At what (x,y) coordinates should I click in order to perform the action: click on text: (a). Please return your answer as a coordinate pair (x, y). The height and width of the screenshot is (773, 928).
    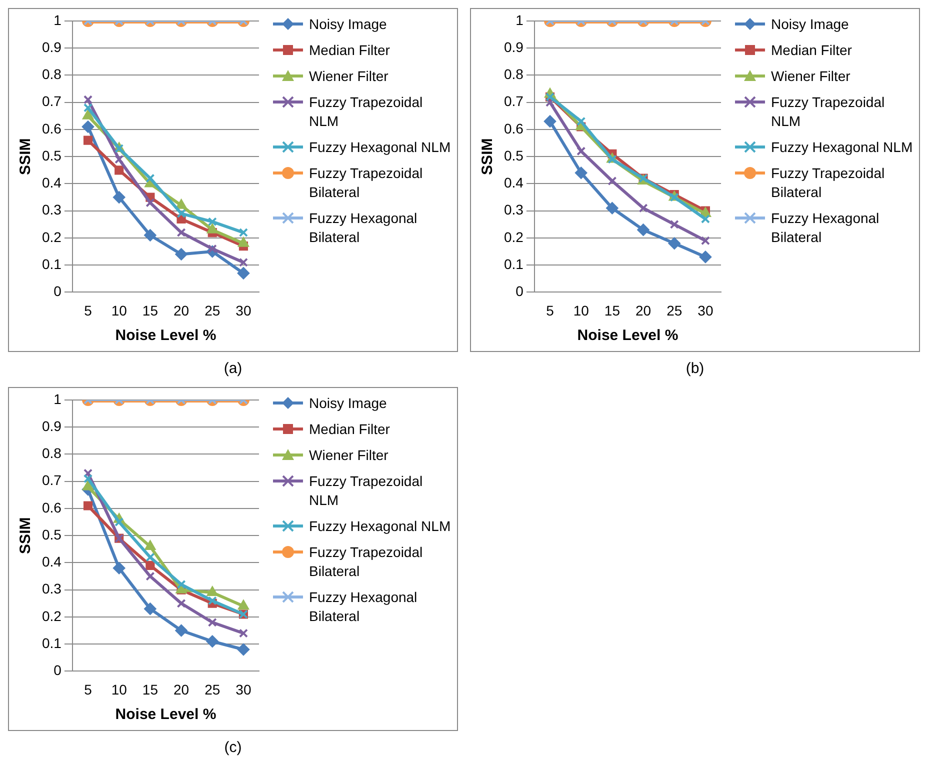
    Looking at the image, I should click on (233, 368).